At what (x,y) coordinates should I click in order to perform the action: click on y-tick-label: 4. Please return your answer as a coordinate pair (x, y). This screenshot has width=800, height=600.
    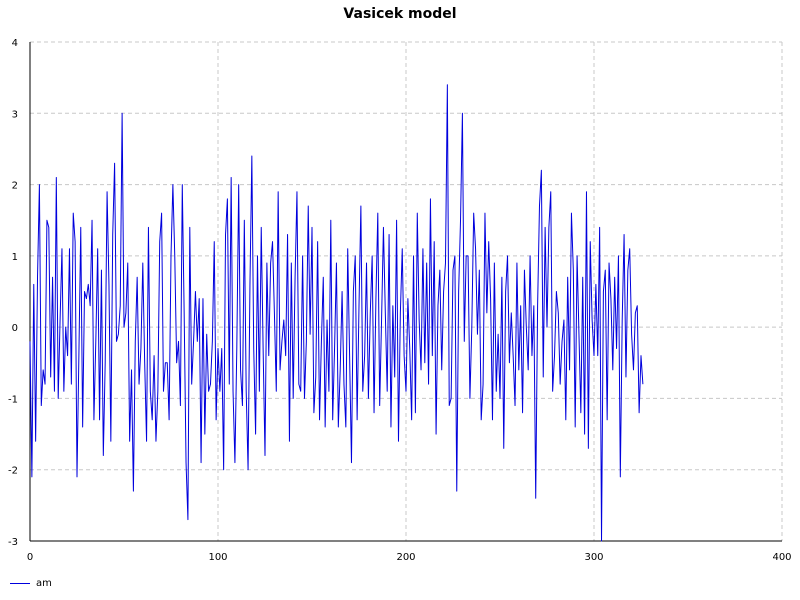
    Looking at the image, I should click on (15, 43).